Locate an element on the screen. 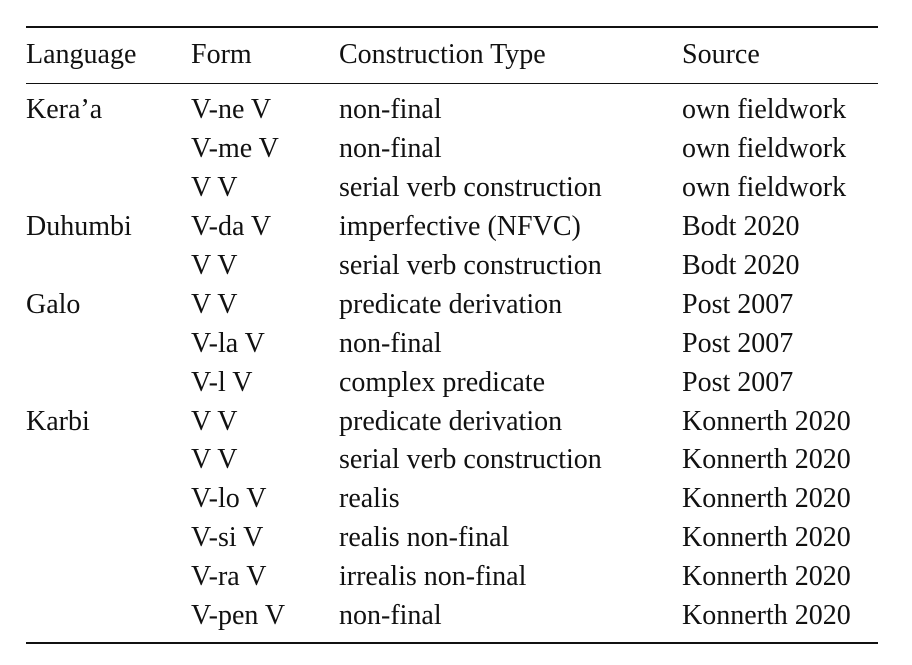  table-row: Kera’a V-ne V non-final own fieldwork is located at coordinates (452, 110).